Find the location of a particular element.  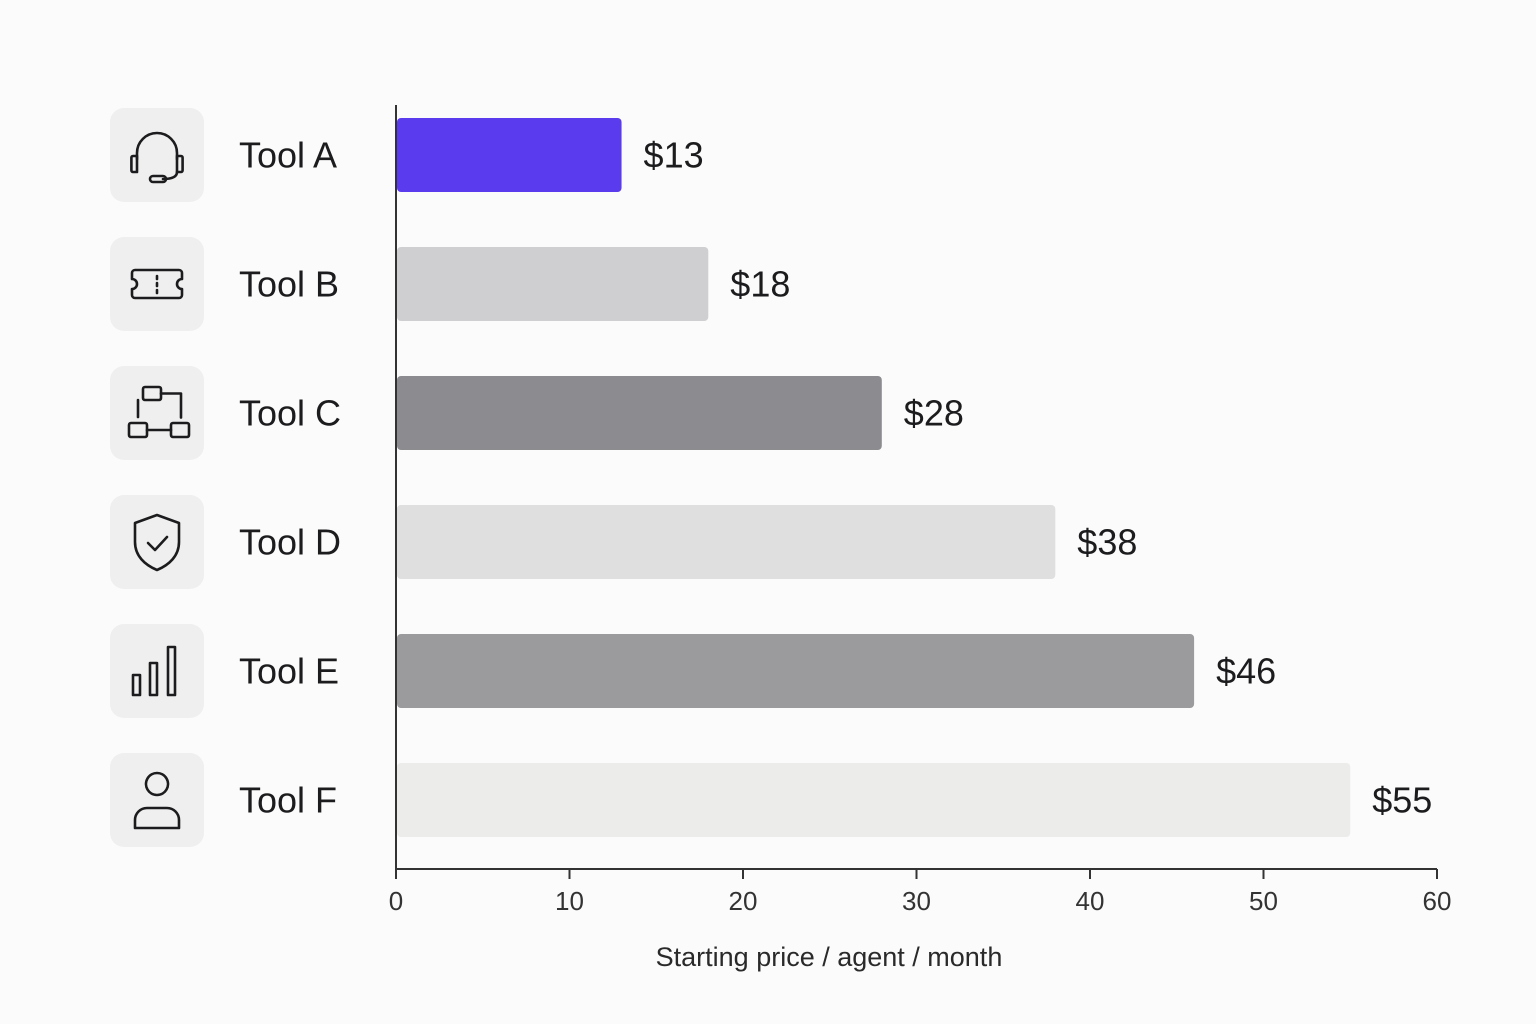

x-tick-label: 10 is located at coordinates (569, 901).